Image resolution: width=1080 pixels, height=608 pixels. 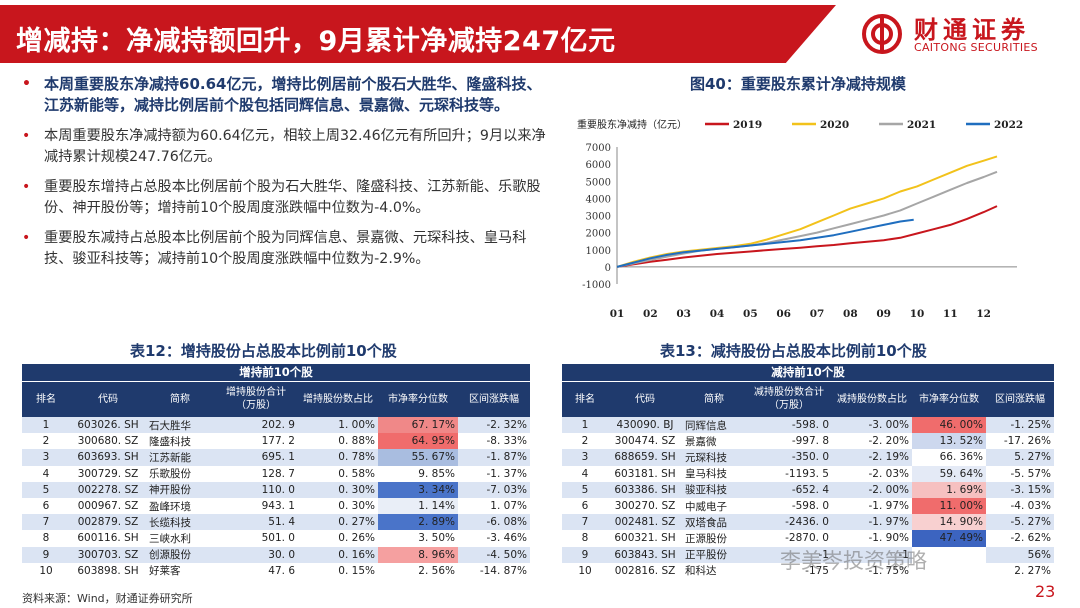 I want to click on table-cell: 600321. SH, so click(x=645, y=538).